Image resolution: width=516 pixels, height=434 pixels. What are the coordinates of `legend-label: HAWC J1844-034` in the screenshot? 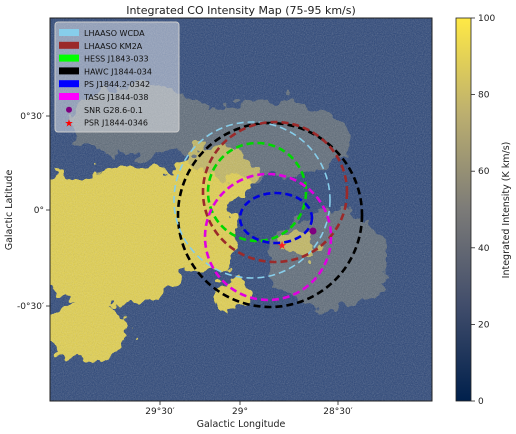 It's located at (118, 71).